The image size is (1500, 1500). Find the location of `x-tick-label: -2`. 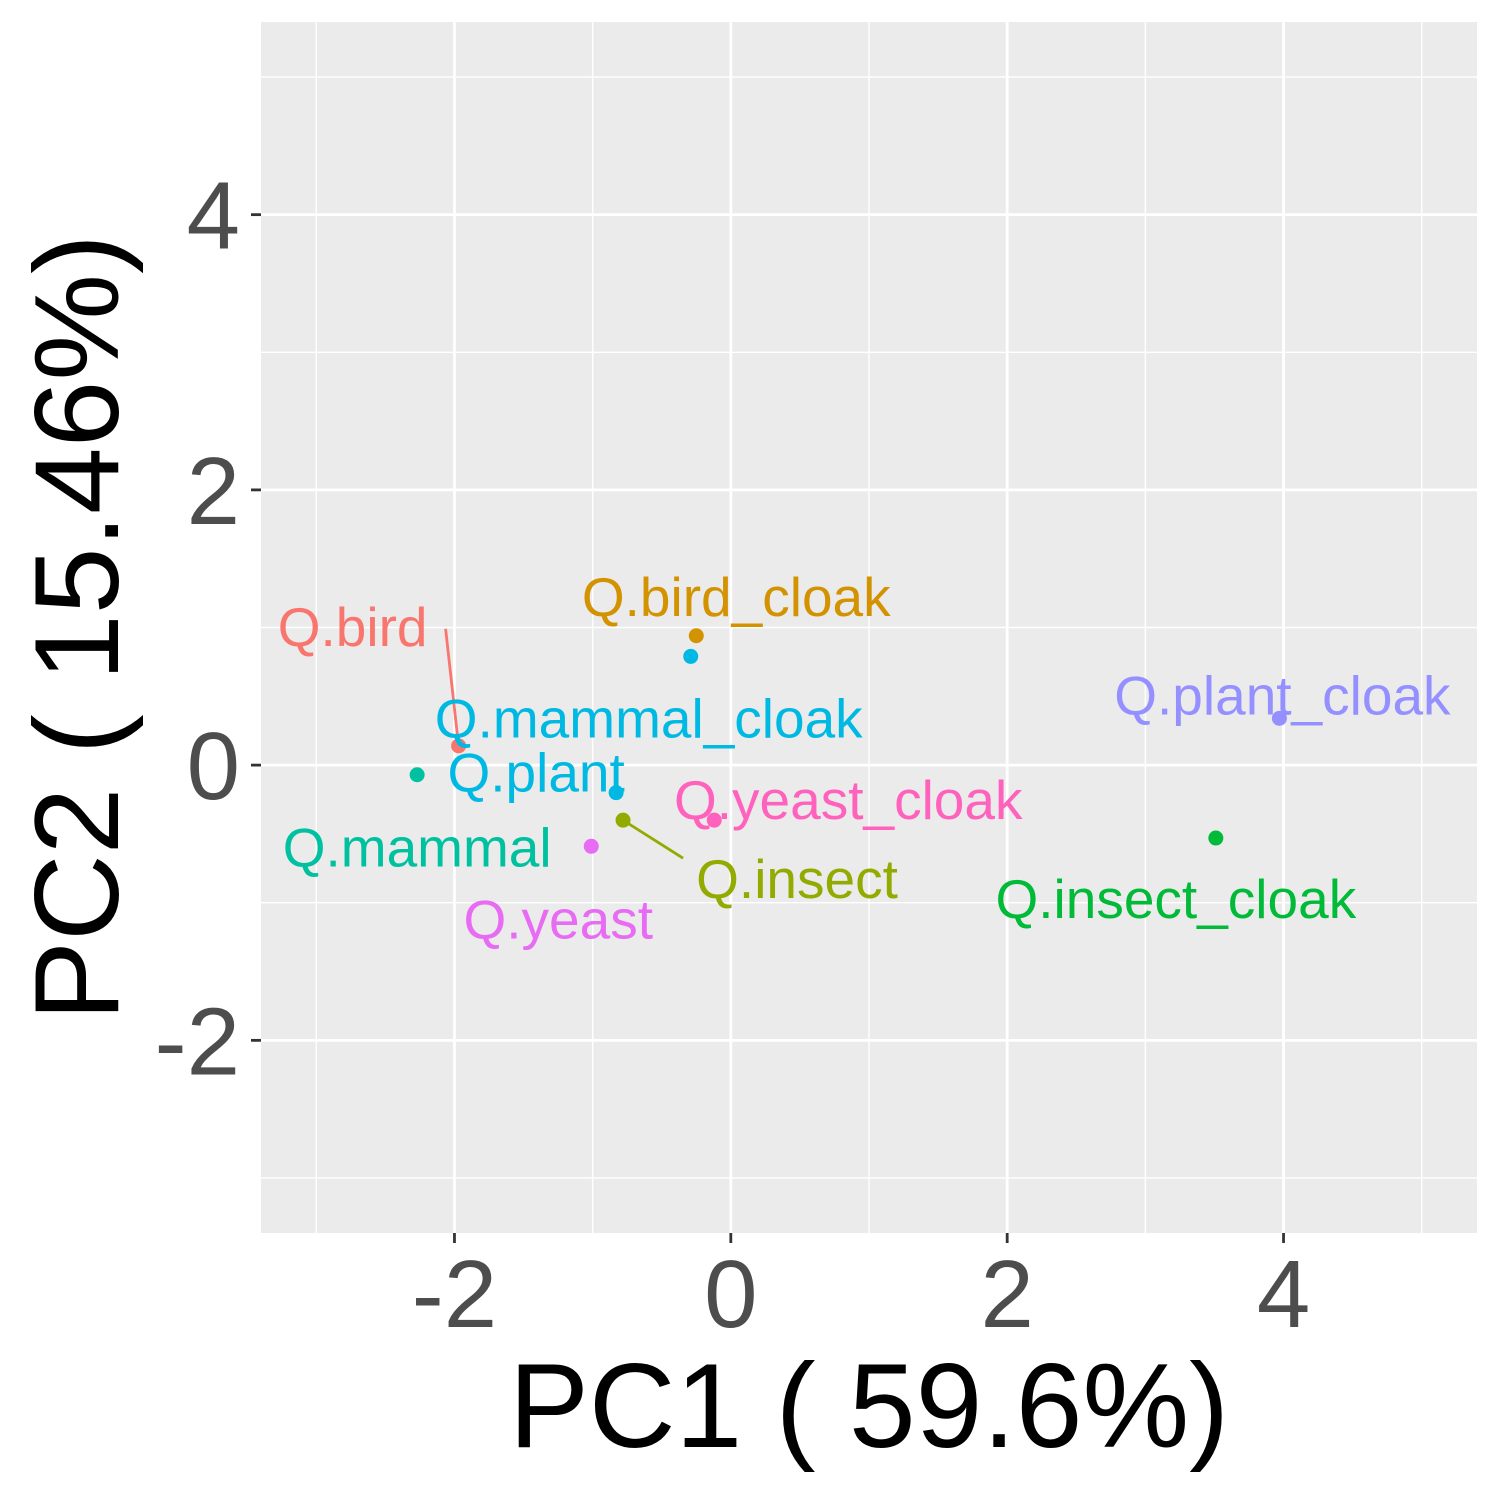

x-tick-label: -2 is located at coordinates (454, 1294).